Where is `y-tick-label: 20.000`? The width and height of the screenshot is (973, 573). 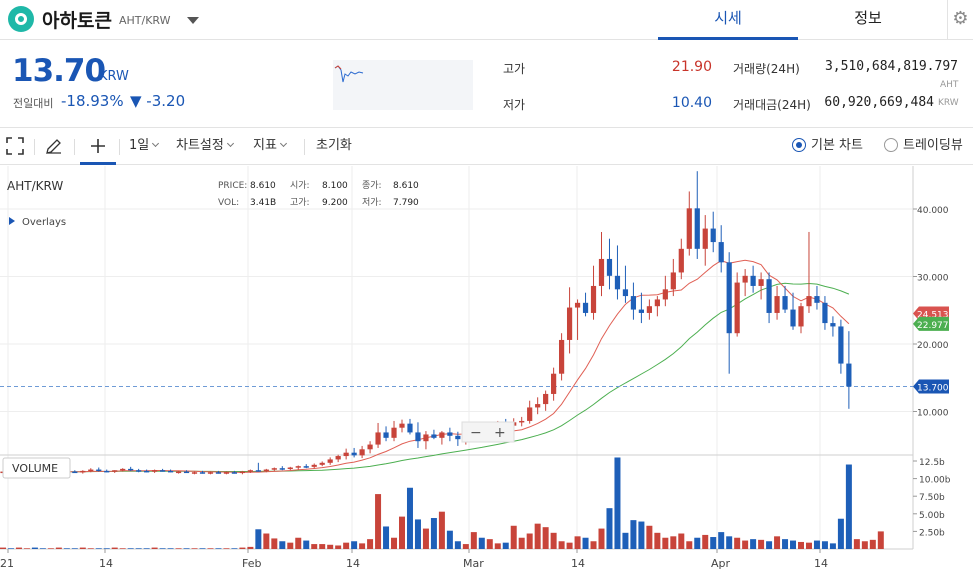 y-tick-label: 20.000 is located at coordinates (933, 346).